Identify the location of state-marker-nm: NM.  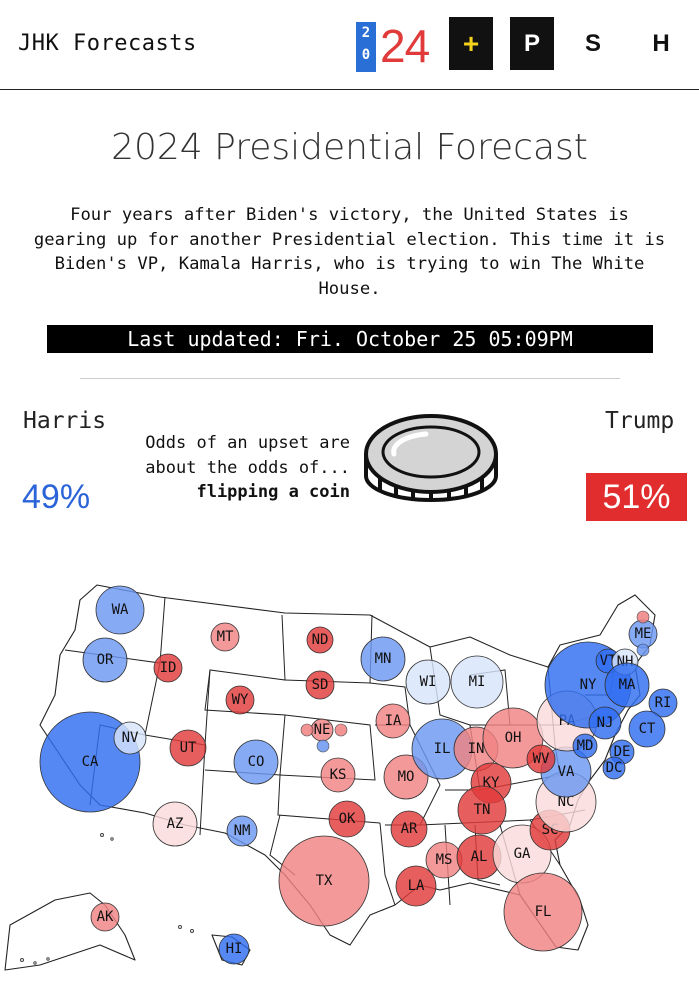
(242, 831).